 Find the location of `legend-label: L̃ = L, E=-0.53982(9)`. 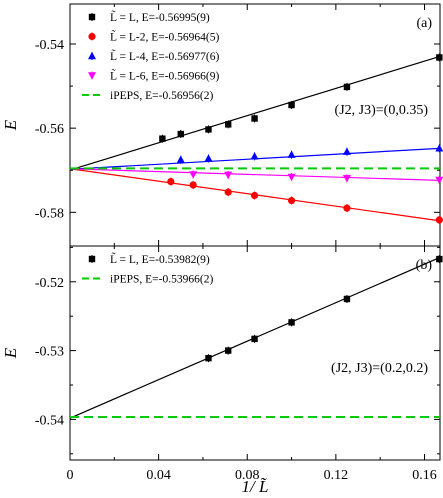

legend-label: L̃ = L, E=-0.53982(9) is located at coordinates (160, 259).